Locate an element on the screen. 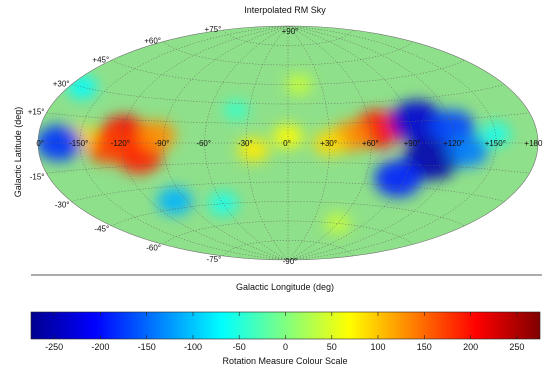  colorbar is located at coordinates (285, 325).